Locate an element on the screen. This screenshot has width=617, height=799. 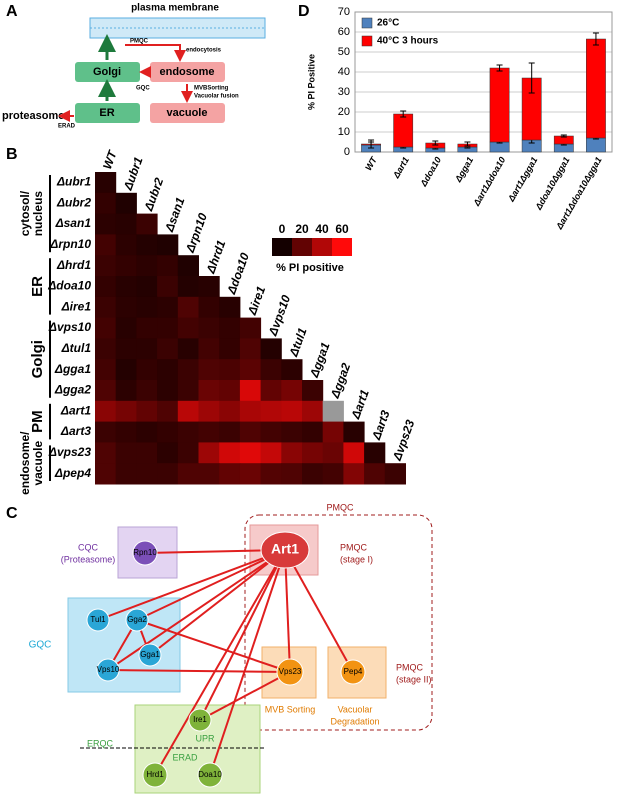
group-label: ERAD is located at coordinates (185, 757).